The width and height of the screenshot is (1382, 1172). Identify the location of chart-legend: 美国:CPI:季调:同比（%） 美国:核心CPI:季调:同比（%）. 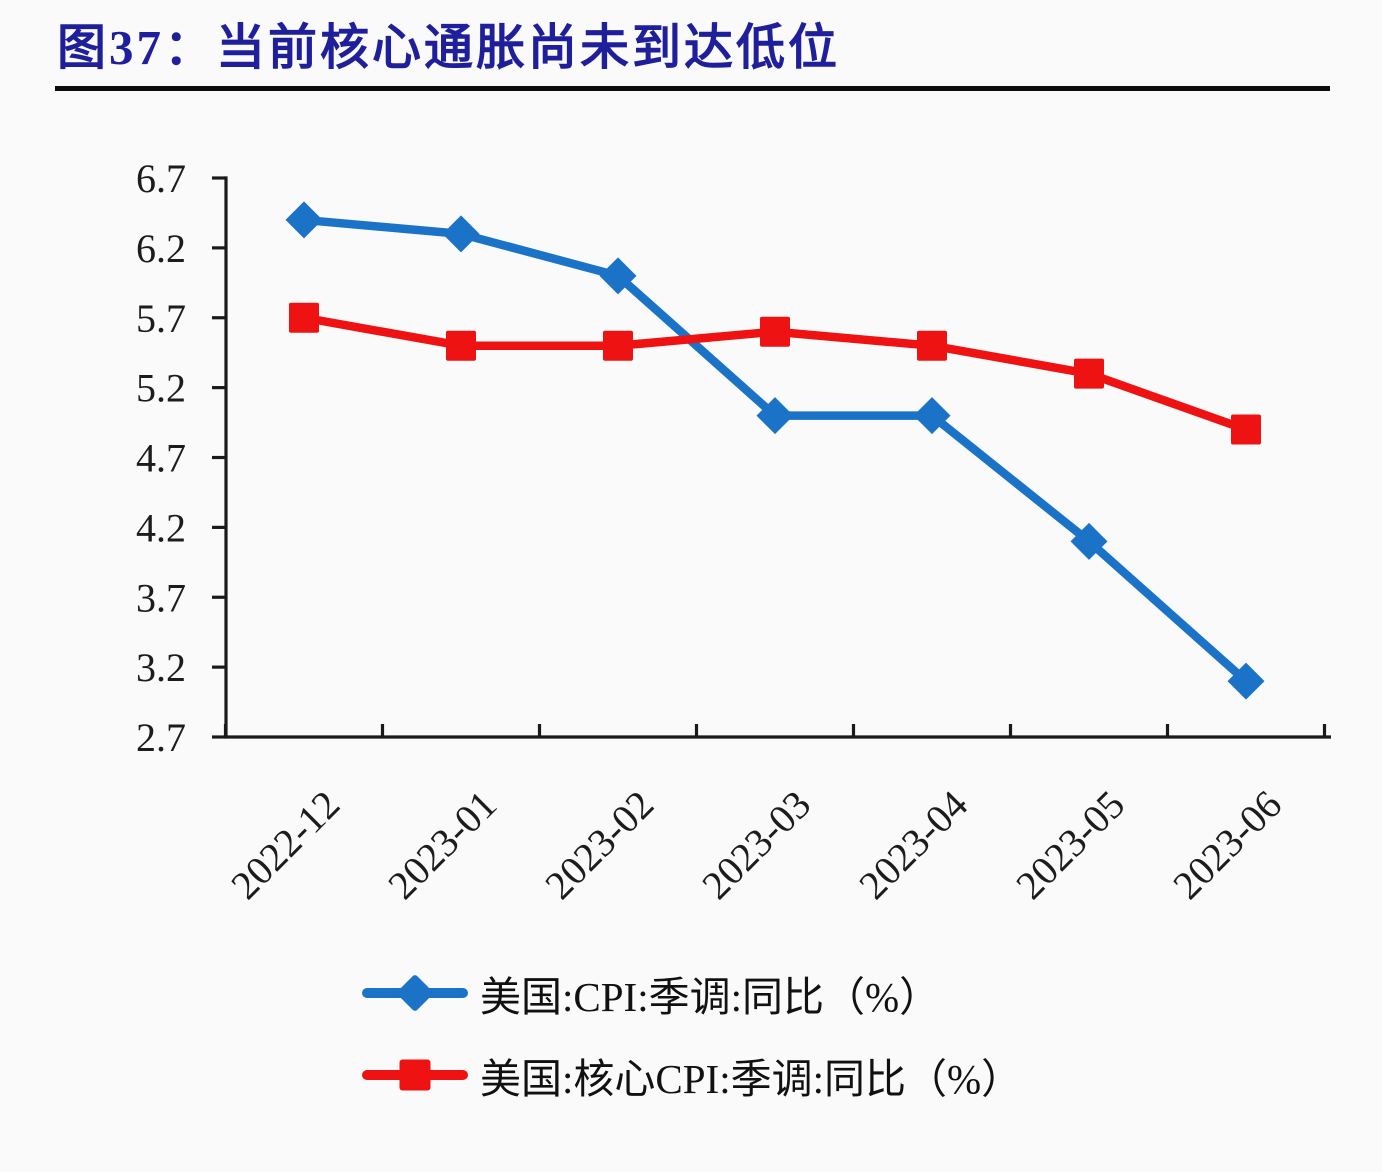
(692, 1047).